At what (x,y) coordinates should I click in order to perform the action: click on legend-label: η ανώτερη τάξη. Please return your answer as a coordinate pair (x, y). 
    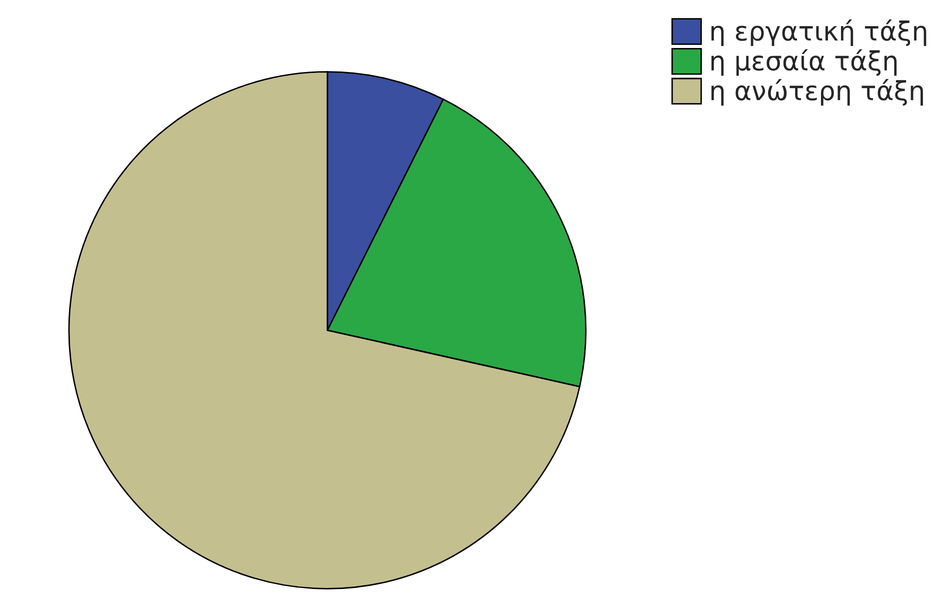
    Looking at the image, I should click on (817, 92).